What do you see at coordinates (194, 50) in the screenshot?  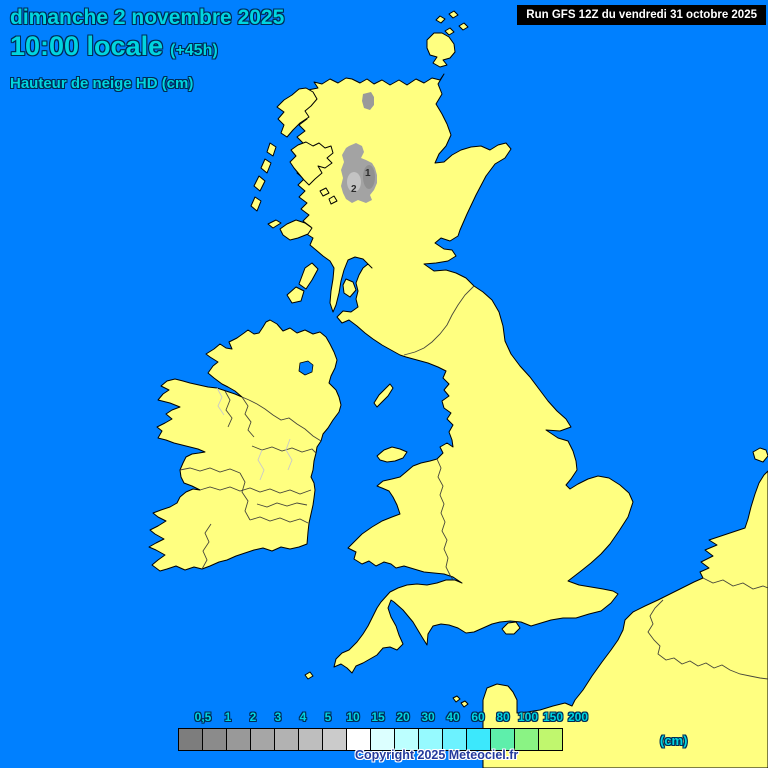 I see `forecast-hour-offset: (+45h)` at bounding box center [194, 50].